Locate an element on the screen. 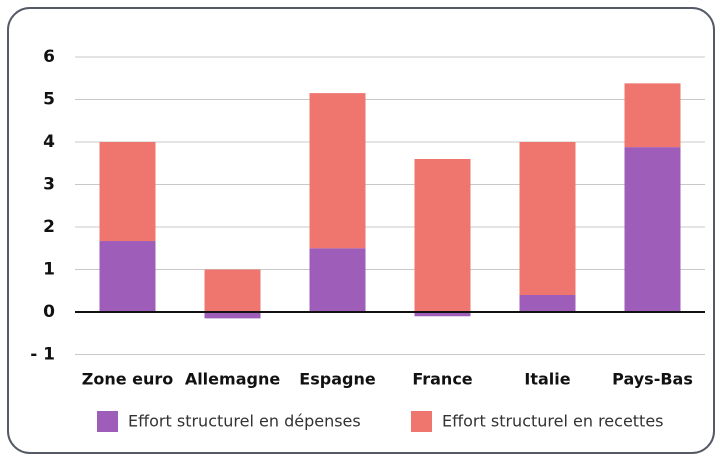 The height and width of the screenshot is (455, 716). x-tick-label: Zone euro is located at coordinates (128, 379).